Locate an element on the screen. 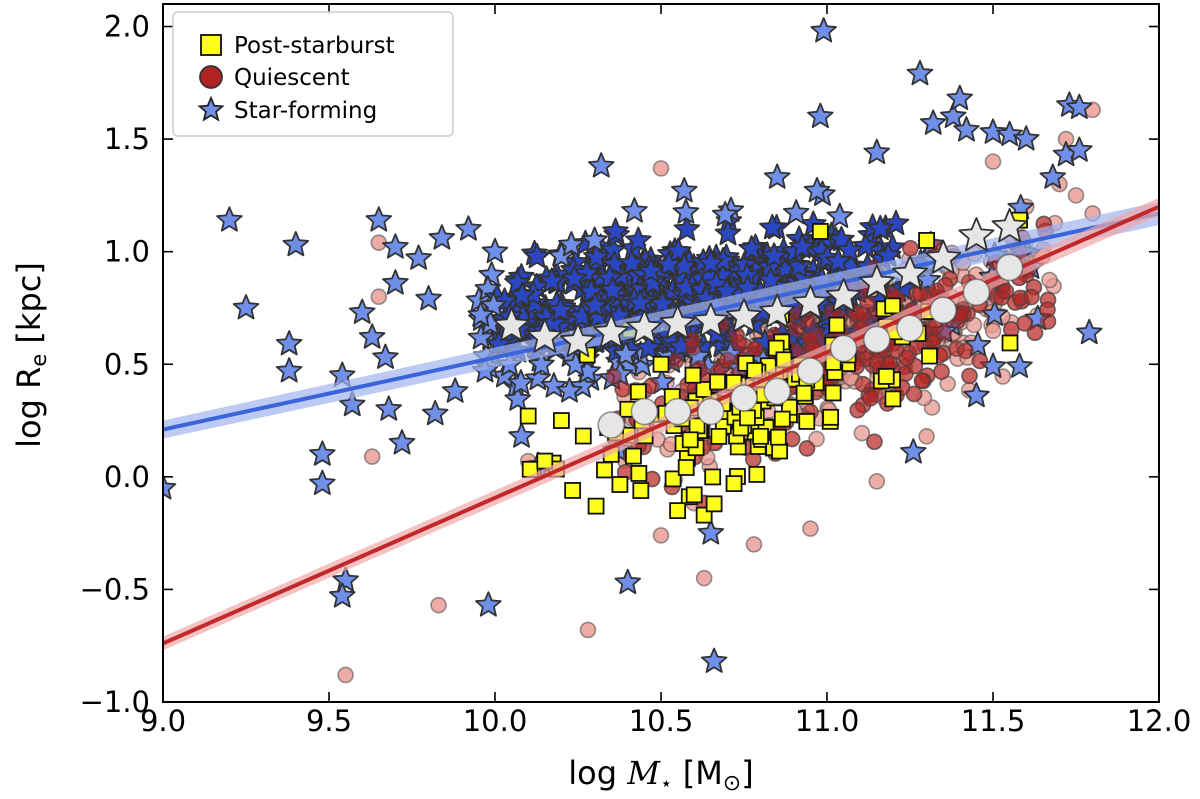 The image size is (1200, 799). x-axis-label-star: ⋆ is located at coordinates (666, 783).